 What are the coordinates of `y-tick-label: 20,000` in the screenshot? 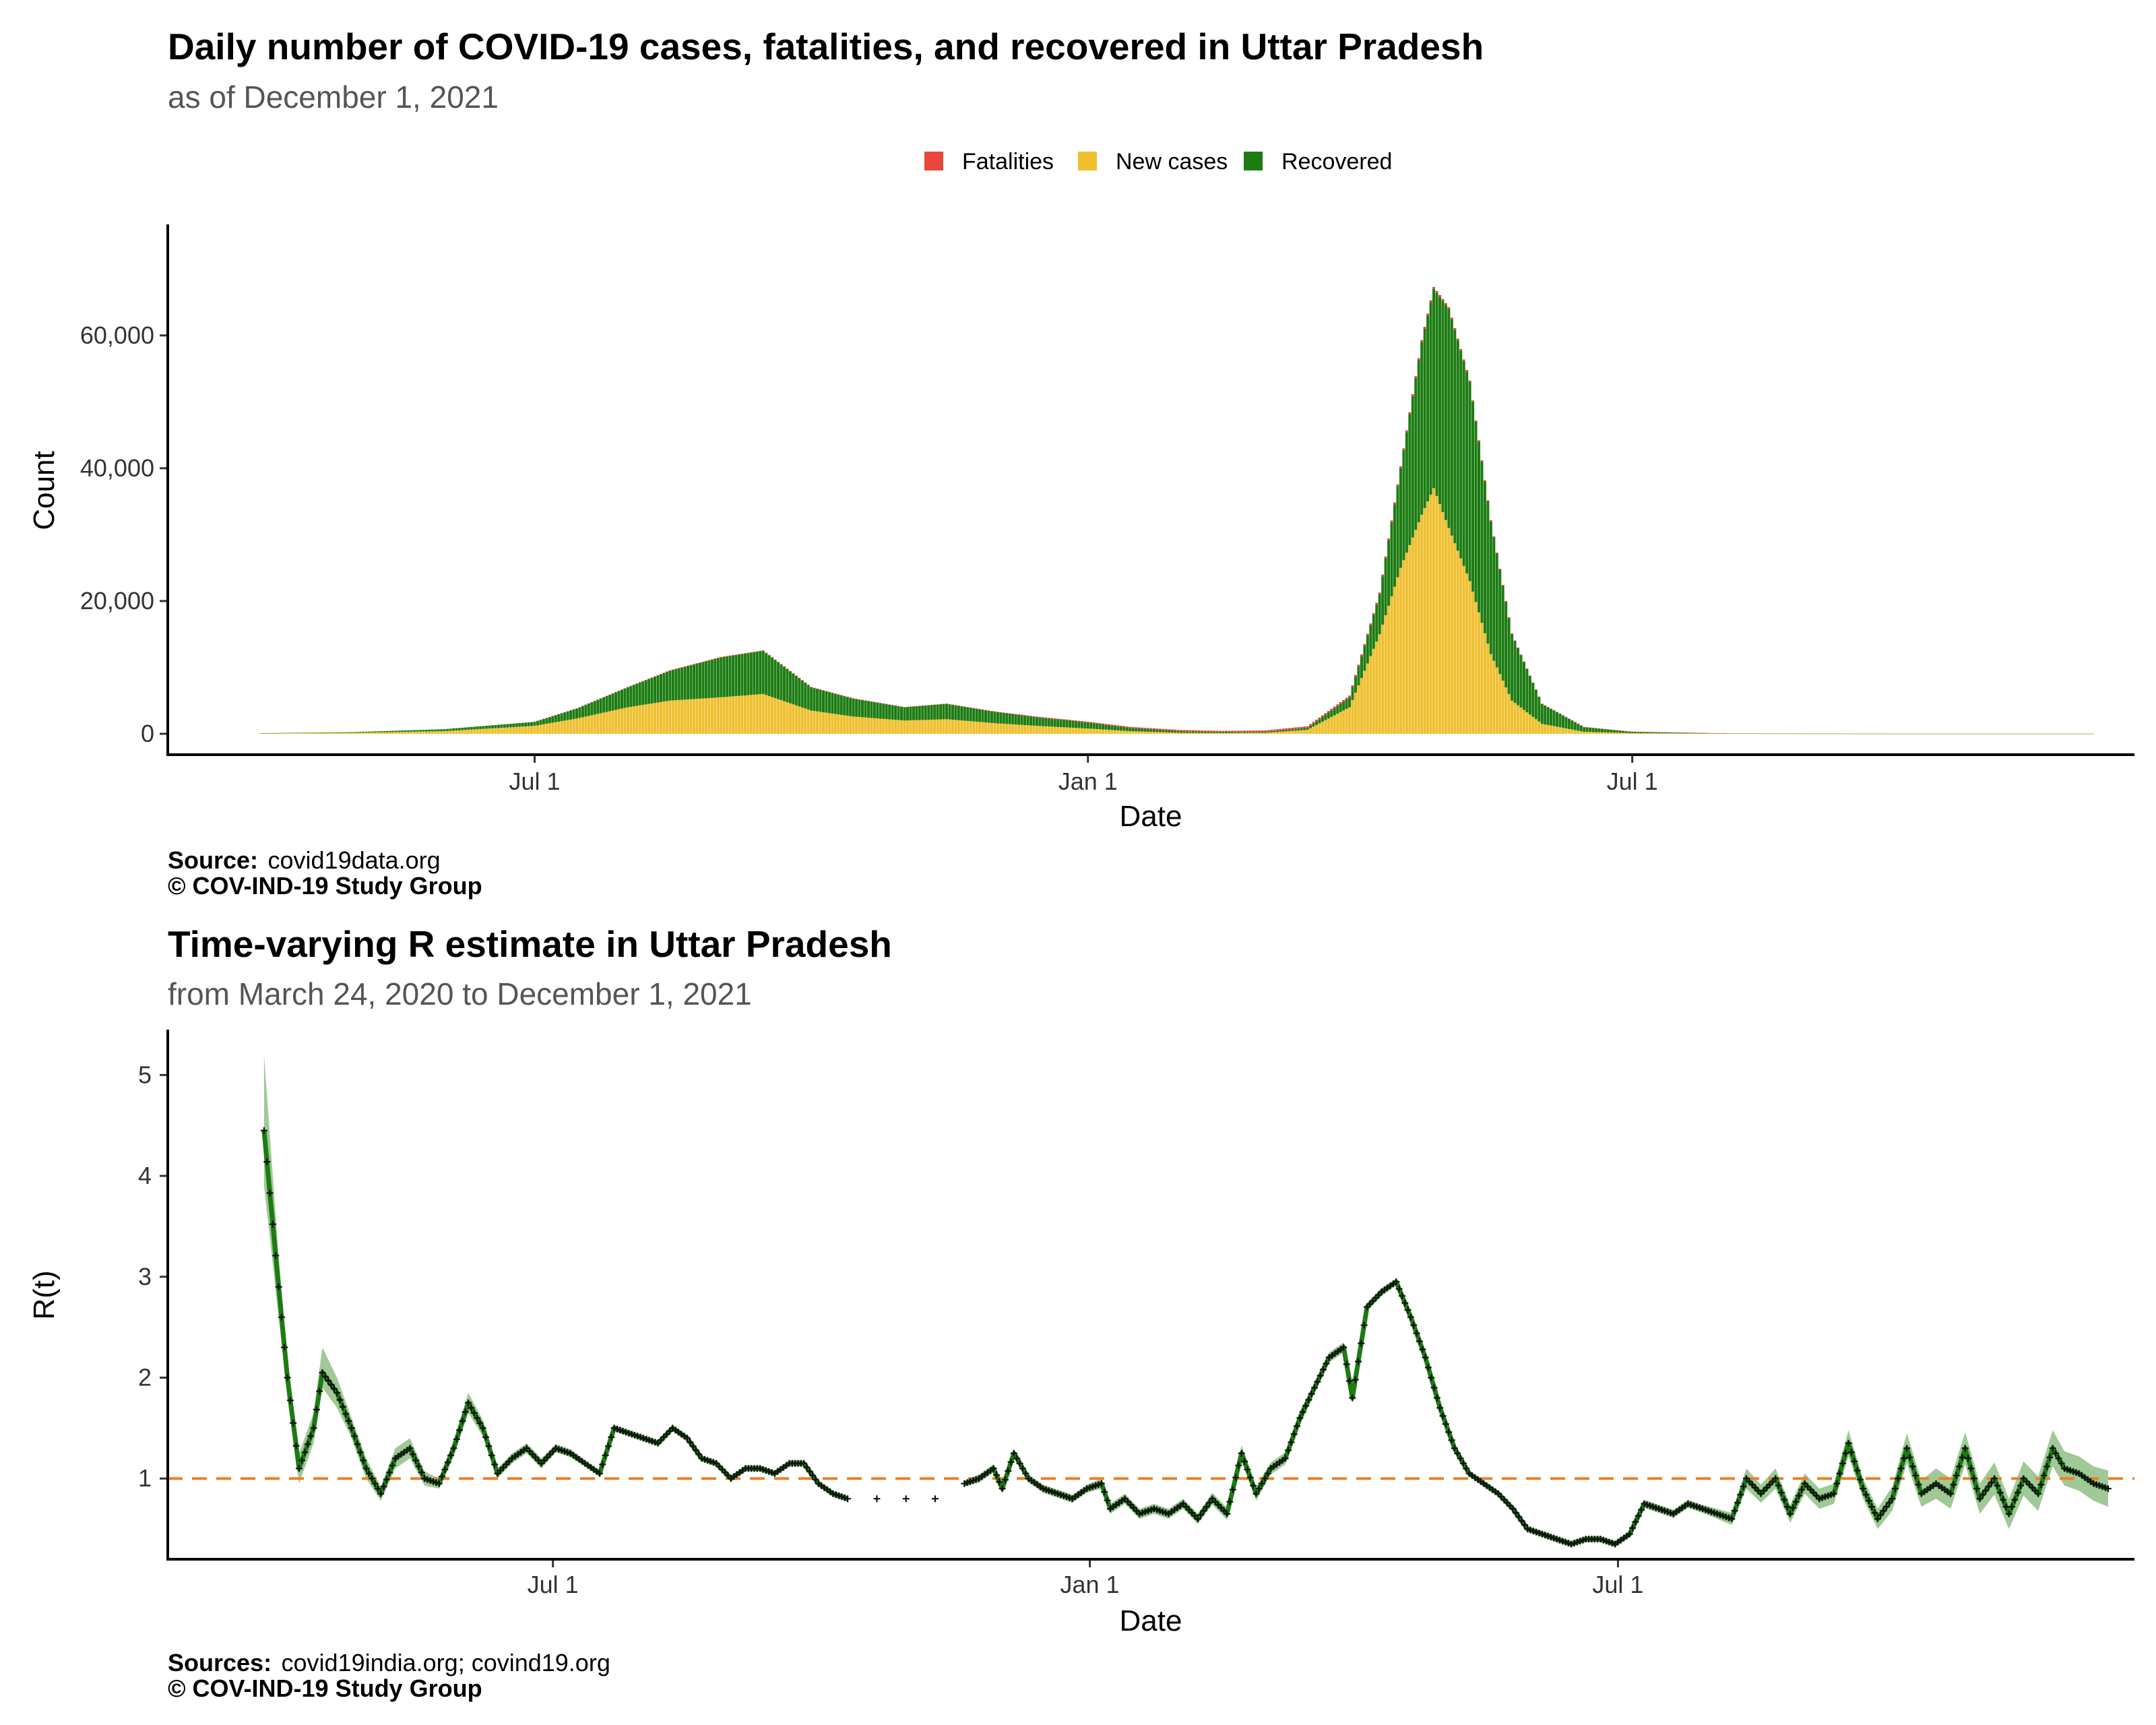 It's located at (117, 601).